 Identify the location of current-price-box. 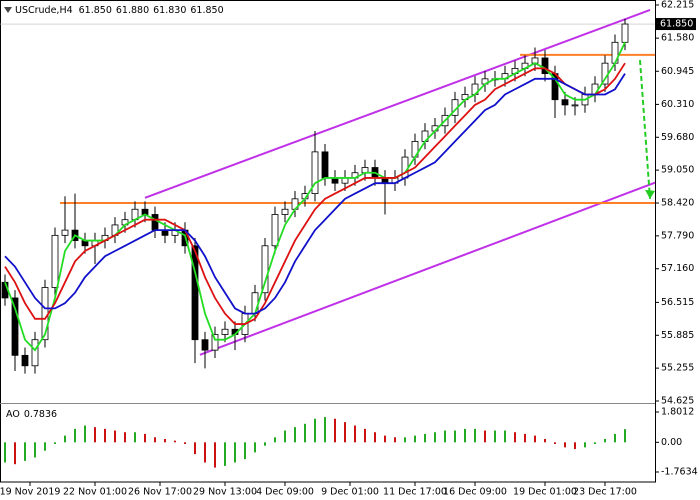
(676, 24).